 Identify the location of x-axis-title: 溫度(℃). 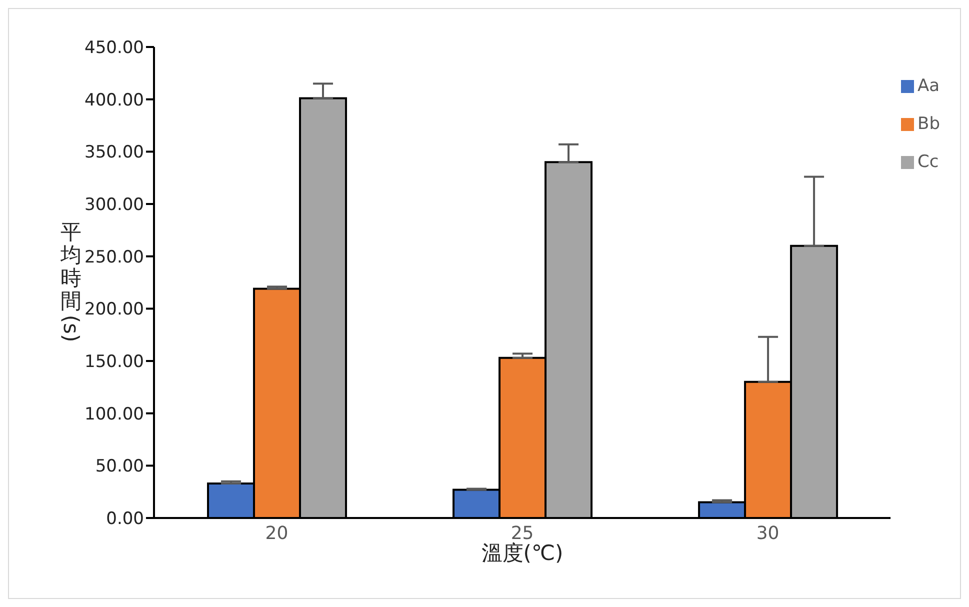
(522, 553).